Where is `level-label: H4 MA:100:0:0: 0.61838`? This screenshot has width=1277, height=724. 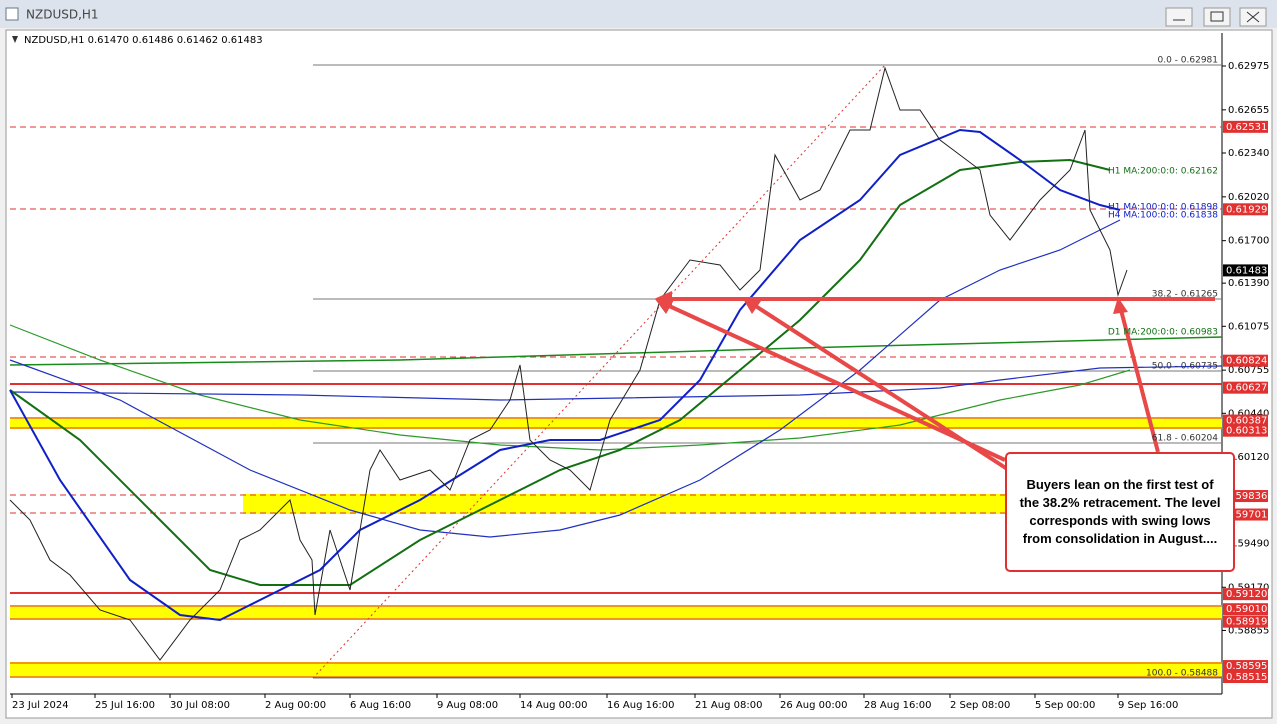
level-label: H4 MA:100:0:0: 0.61838 is located at coordinates (1163, 216).